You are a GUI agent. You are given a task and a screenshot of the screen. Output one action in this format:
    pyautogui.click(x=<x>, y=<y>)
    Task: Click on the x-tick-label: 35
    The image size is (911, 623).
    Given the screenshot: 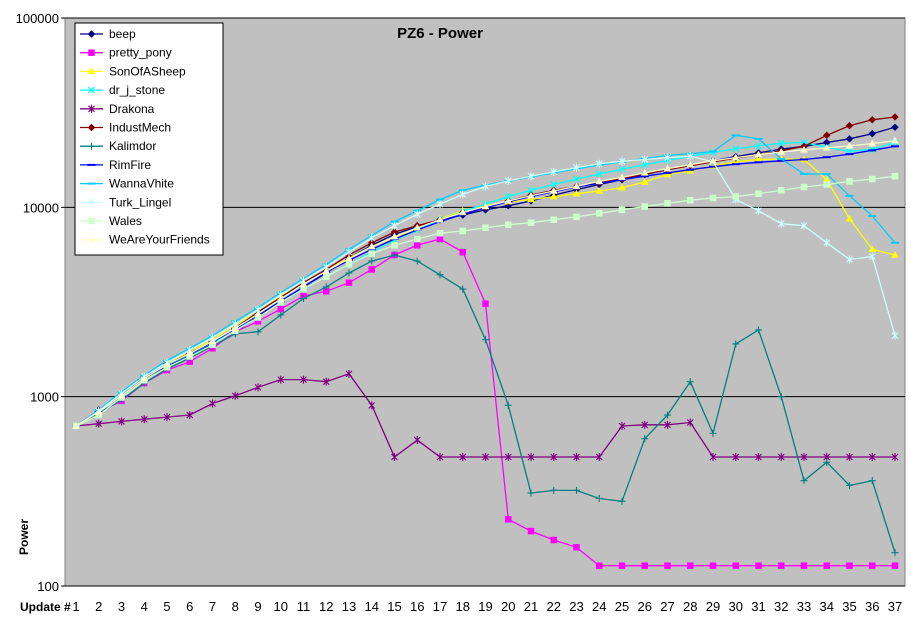 What is the action you would take?
    pyautogui.click(x=849, y=606)
    